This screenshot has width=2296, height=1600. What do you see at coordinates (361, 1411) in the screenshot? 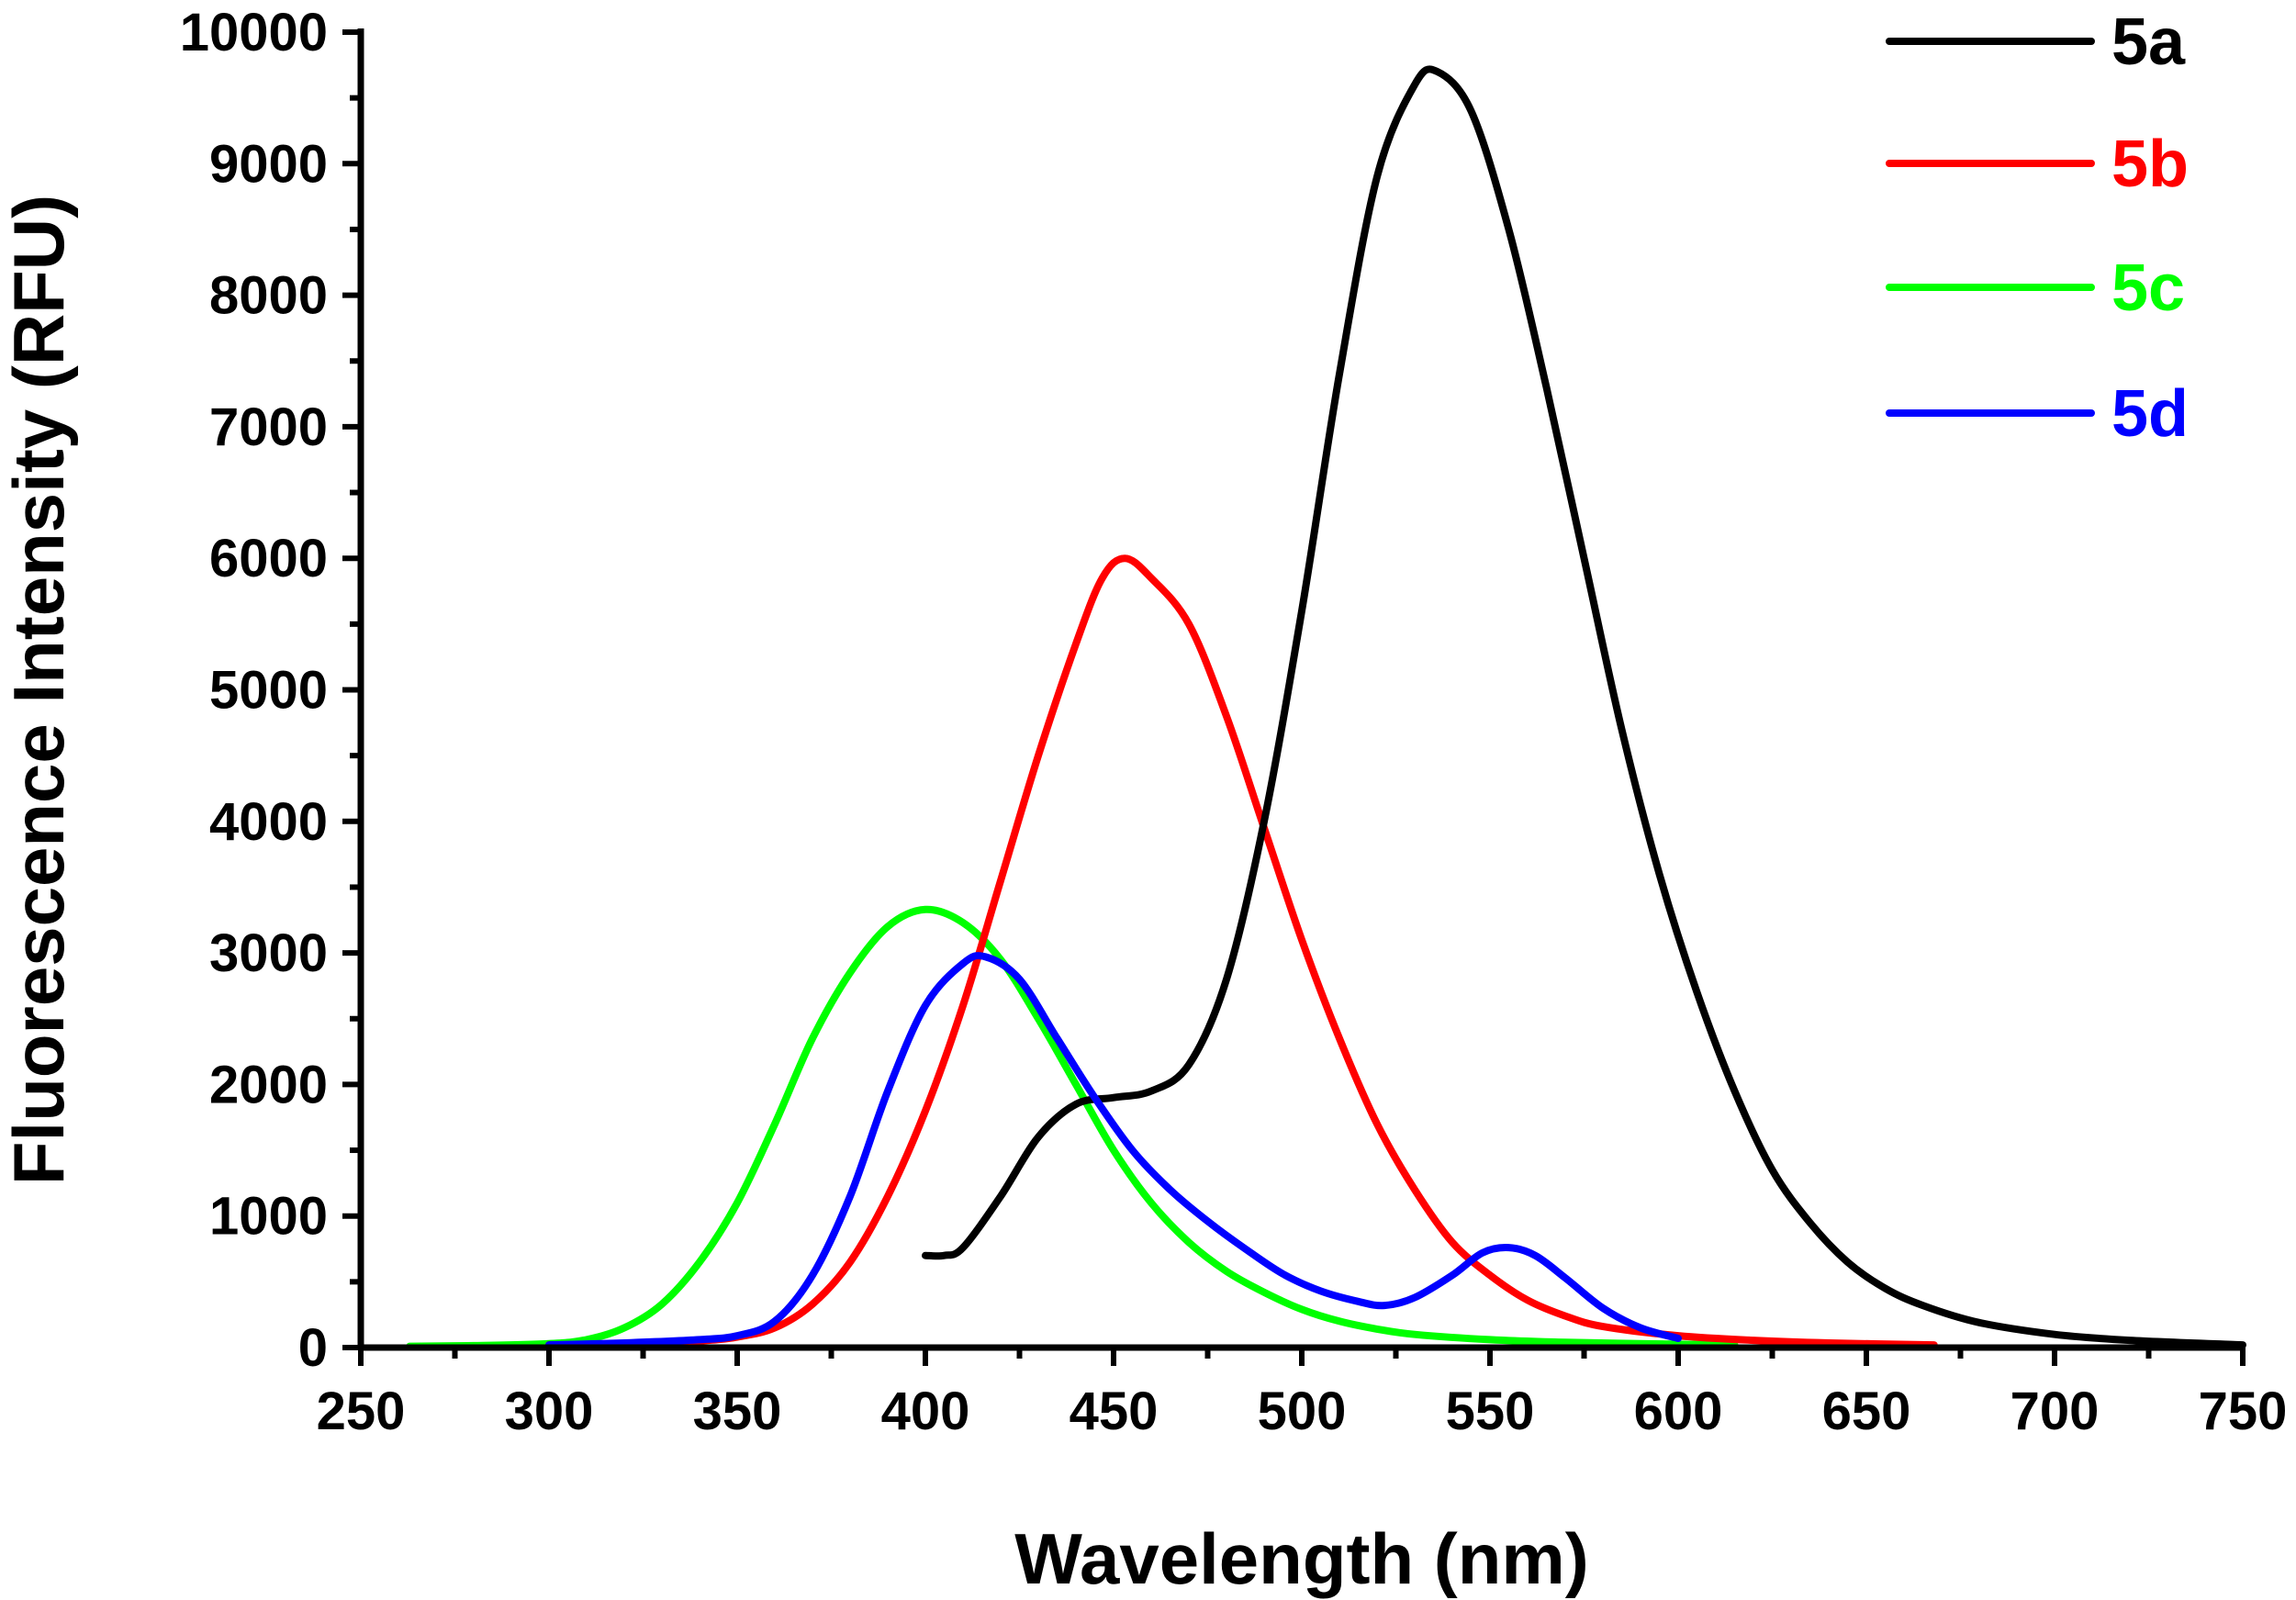
I see `x-tick-label: 250` at bounding box center [361, 1411].